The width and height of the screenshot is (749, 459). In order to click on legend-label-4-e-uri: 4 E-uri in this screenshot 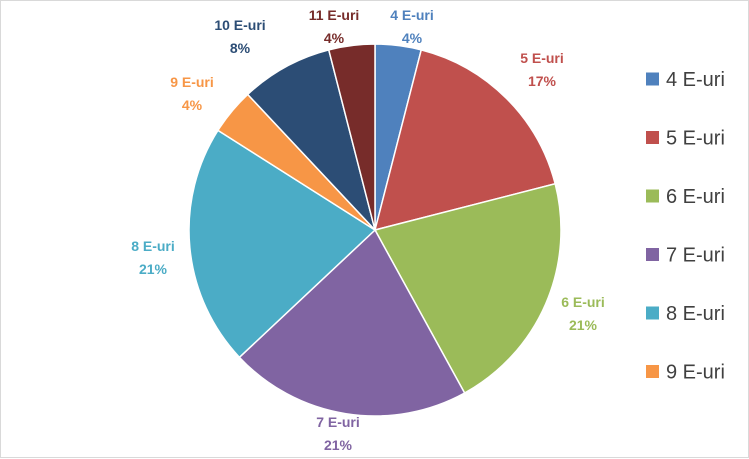, I will do `click(695, 80)`.